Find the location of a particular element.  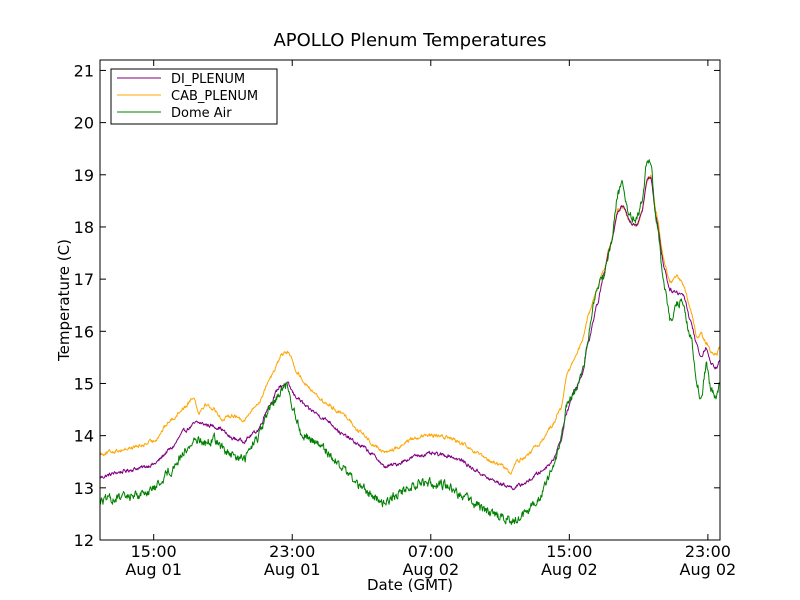

y-tick-label: 16 is located at coordinates (84, 331).